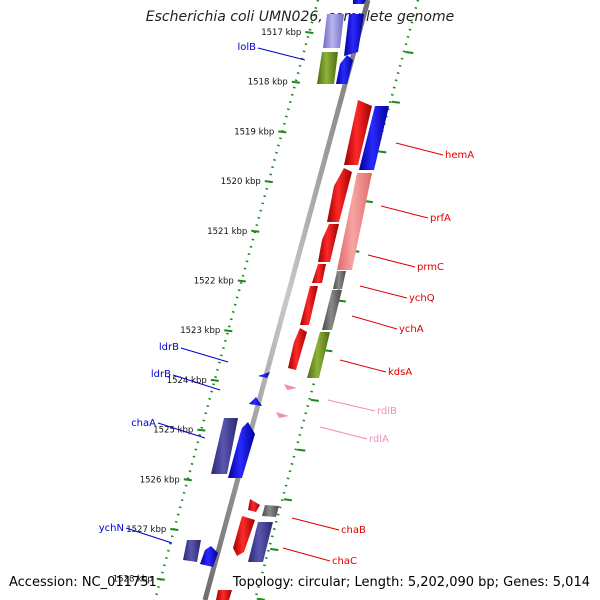  Describe the element at coordinates (169, 347) in the screenshot. I see `gene-label-ldrB-1: ldrB` at that location.